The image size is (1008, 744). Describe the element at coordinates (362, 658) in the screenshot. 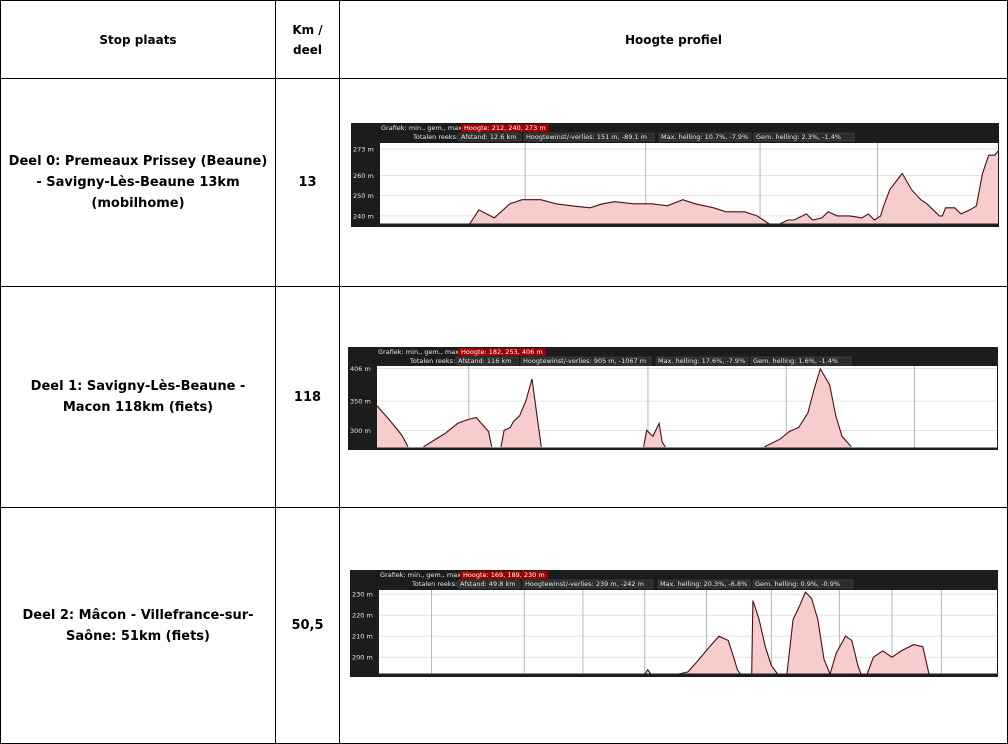

I see `y-tick-label: 200 m` at that location.